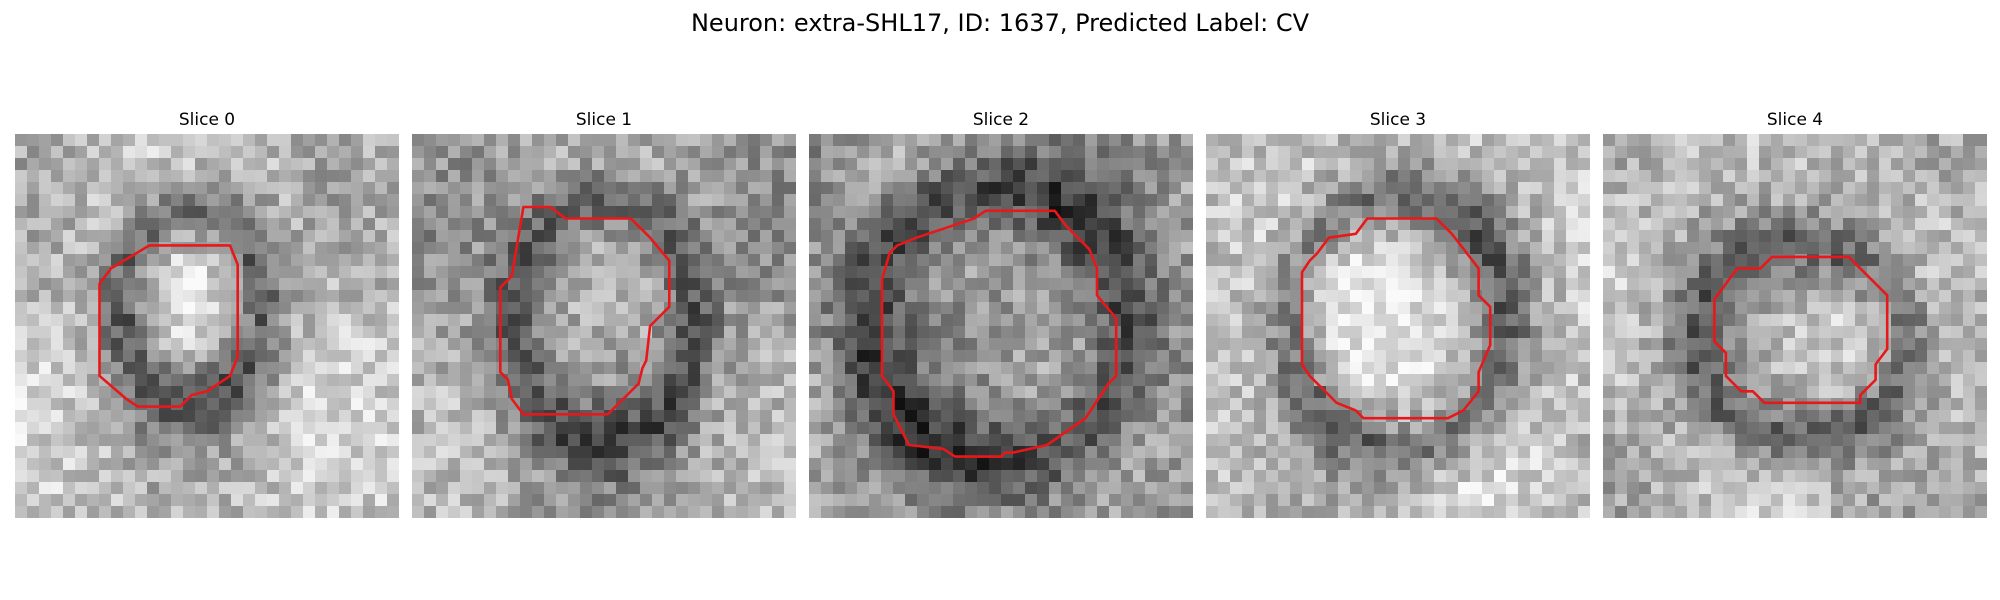 This screenshot has width=2000, height=600. I want to click on slice-title-2: Slice 2, so click(1001, 120).